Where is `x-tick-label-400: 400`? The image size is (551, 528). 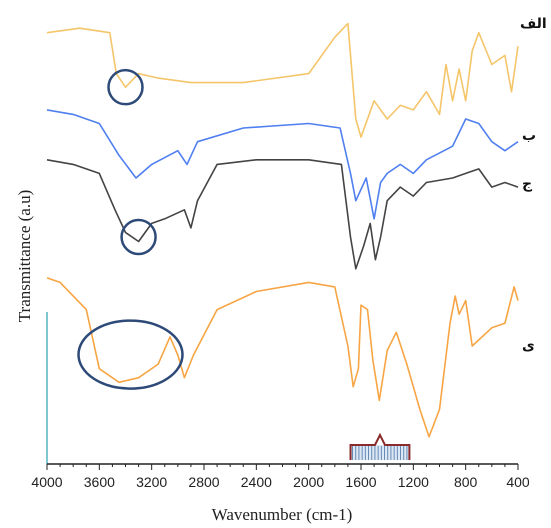
x-tick-label-400: 400 is located at coordinates (518, 482).